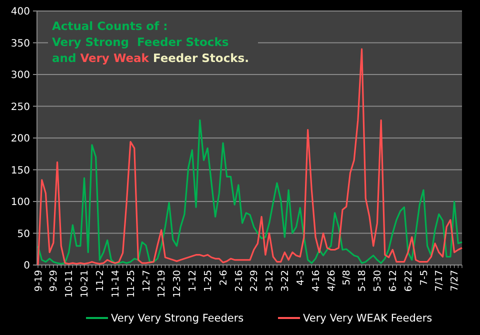 The width and height of the screenshot is (480, 335). I want to click on x-tick-label: 10-11, so click(70, 284).